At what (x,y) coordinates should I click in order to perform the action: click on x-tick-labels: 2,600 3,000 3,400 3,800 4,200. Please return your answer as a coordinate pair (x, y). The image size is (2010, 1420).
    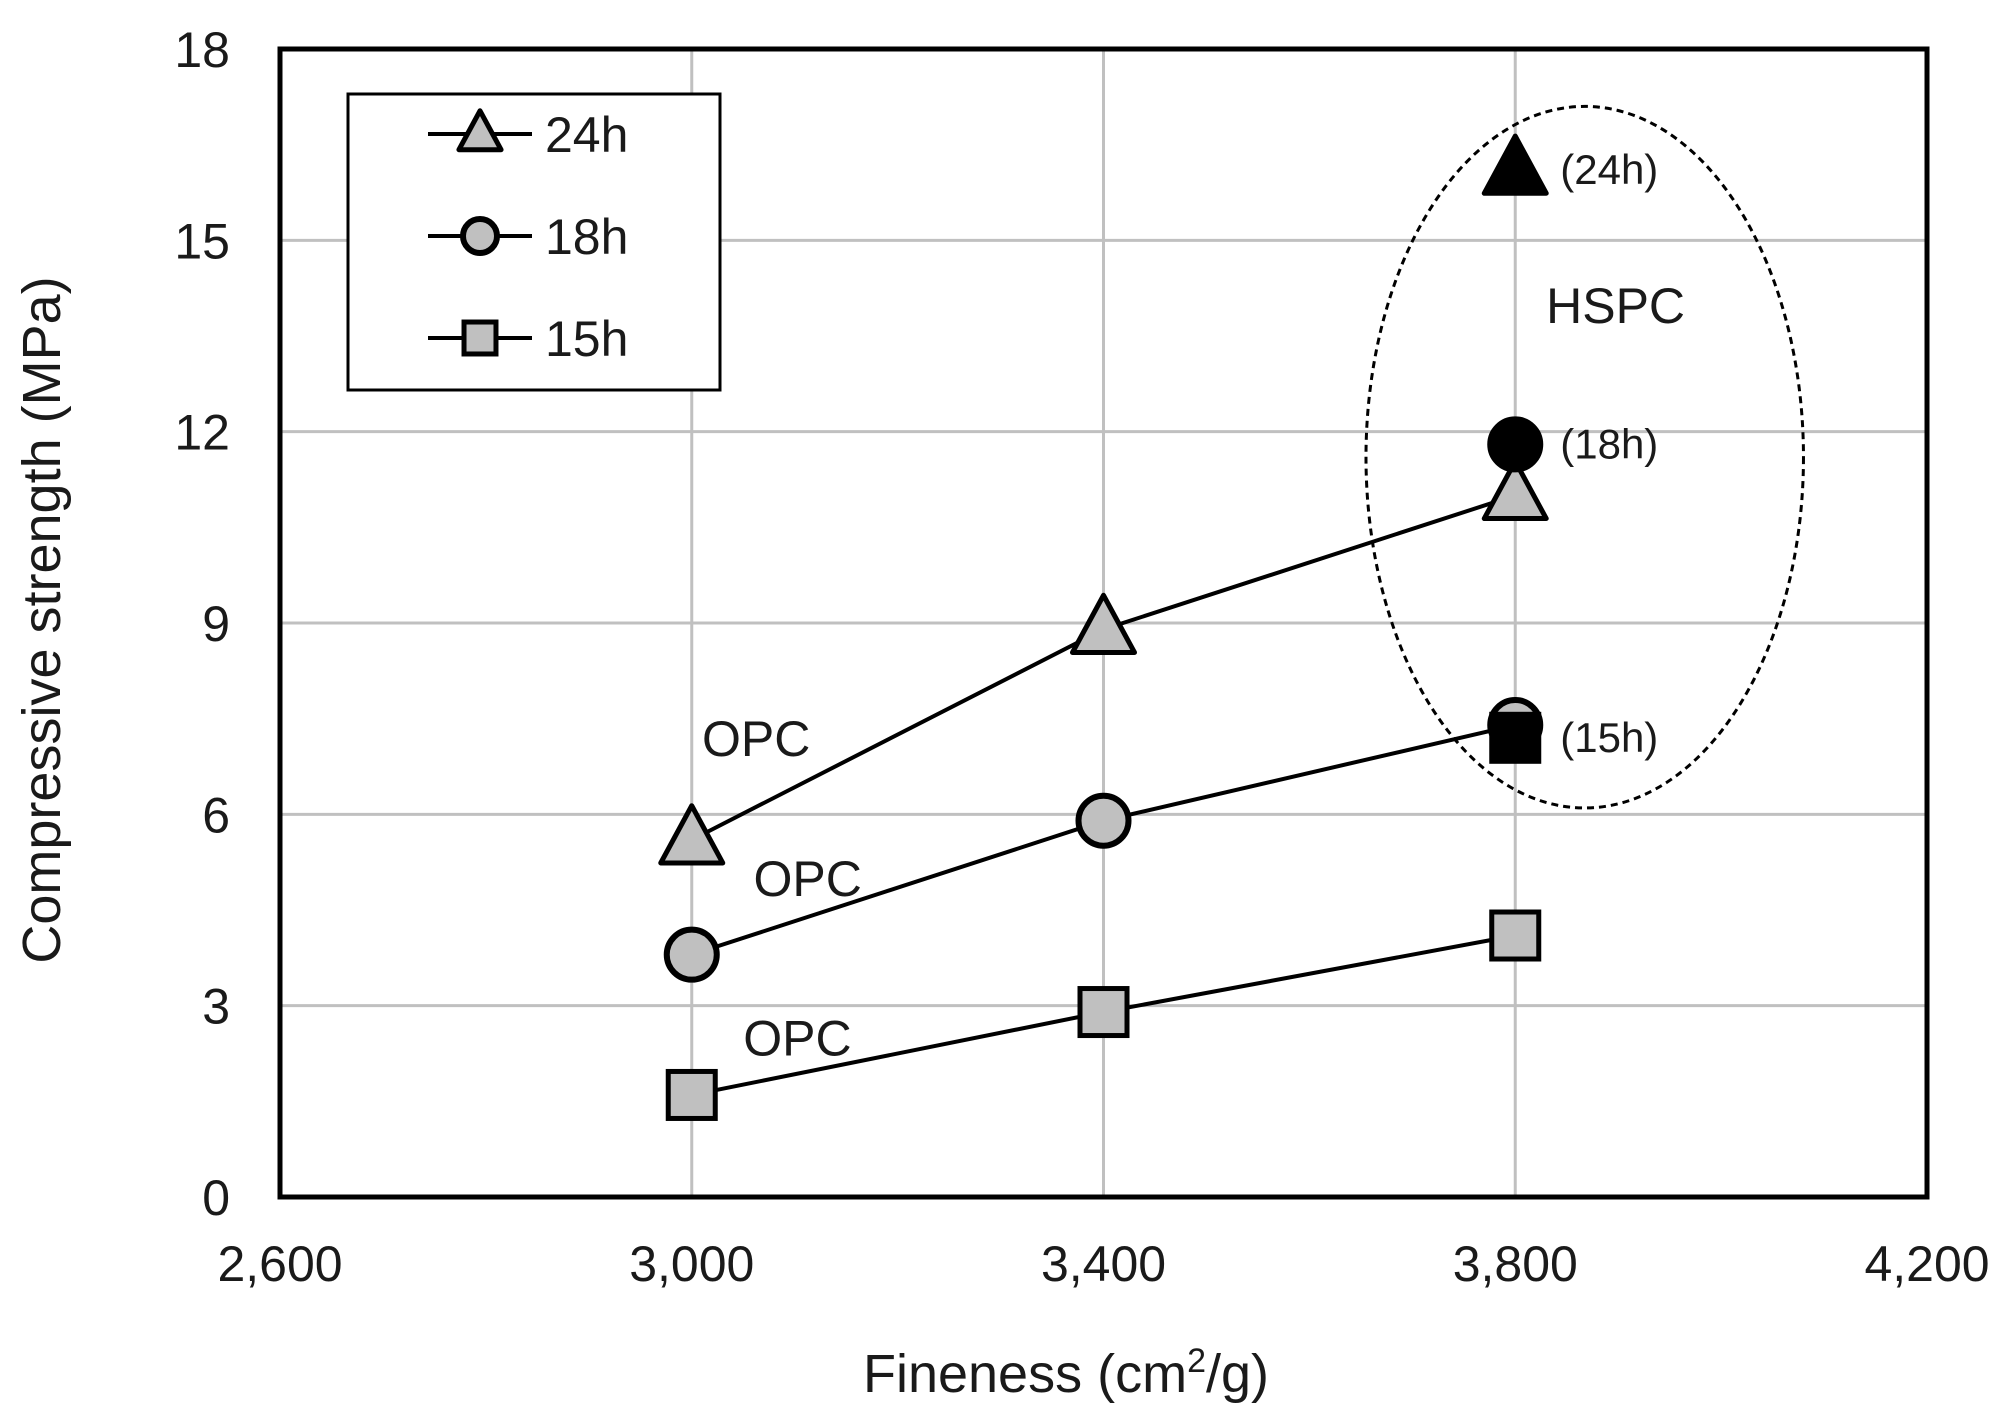
    Looking at the image, I should click on (1103, 1264).